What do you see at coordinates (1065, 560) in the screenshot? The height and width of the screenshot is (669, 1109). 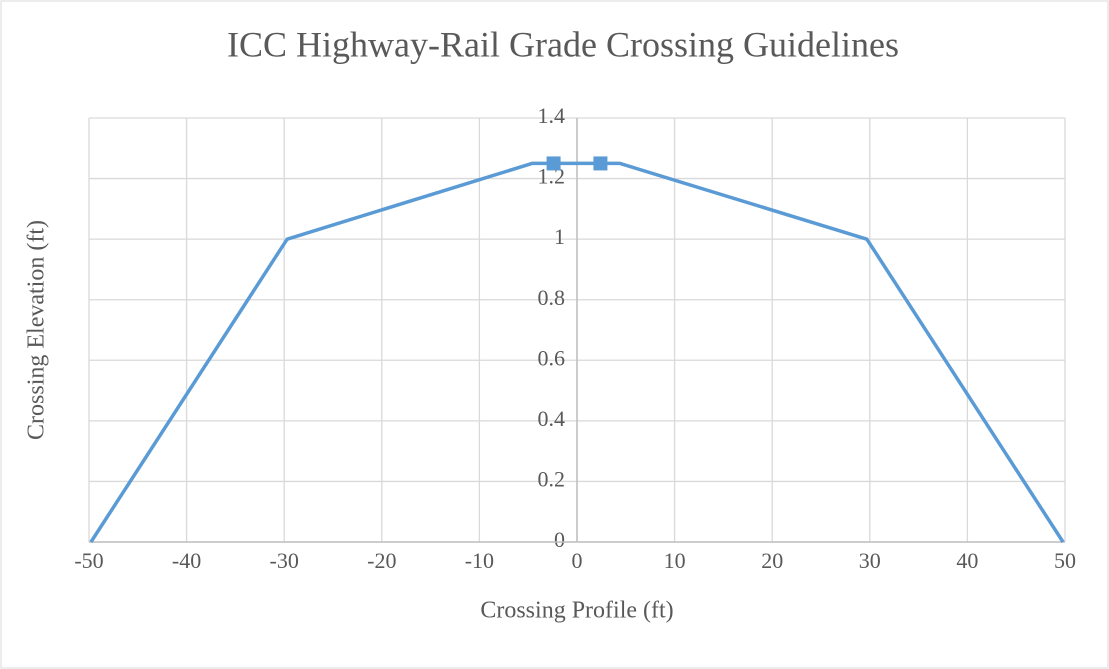 I see `x-tick-label: 50` at bounding box center [1065, 560].